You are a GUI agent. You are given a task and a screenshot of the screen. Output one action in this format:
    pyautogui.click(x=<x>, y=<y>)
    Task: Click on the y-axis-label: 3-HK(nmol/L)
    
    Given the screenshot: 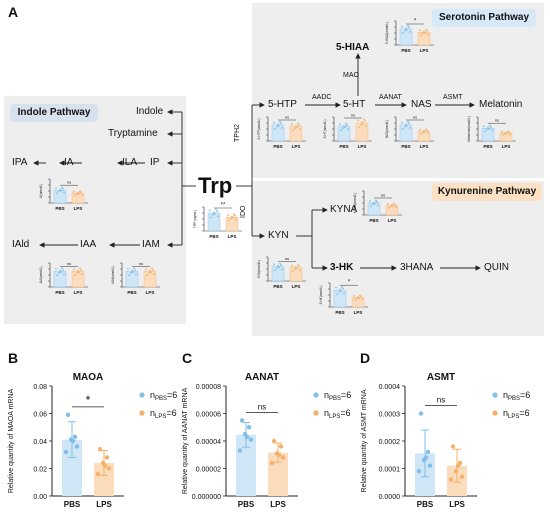 What is the action you would take?
    pyautogui.click(x=321, y=295)
    